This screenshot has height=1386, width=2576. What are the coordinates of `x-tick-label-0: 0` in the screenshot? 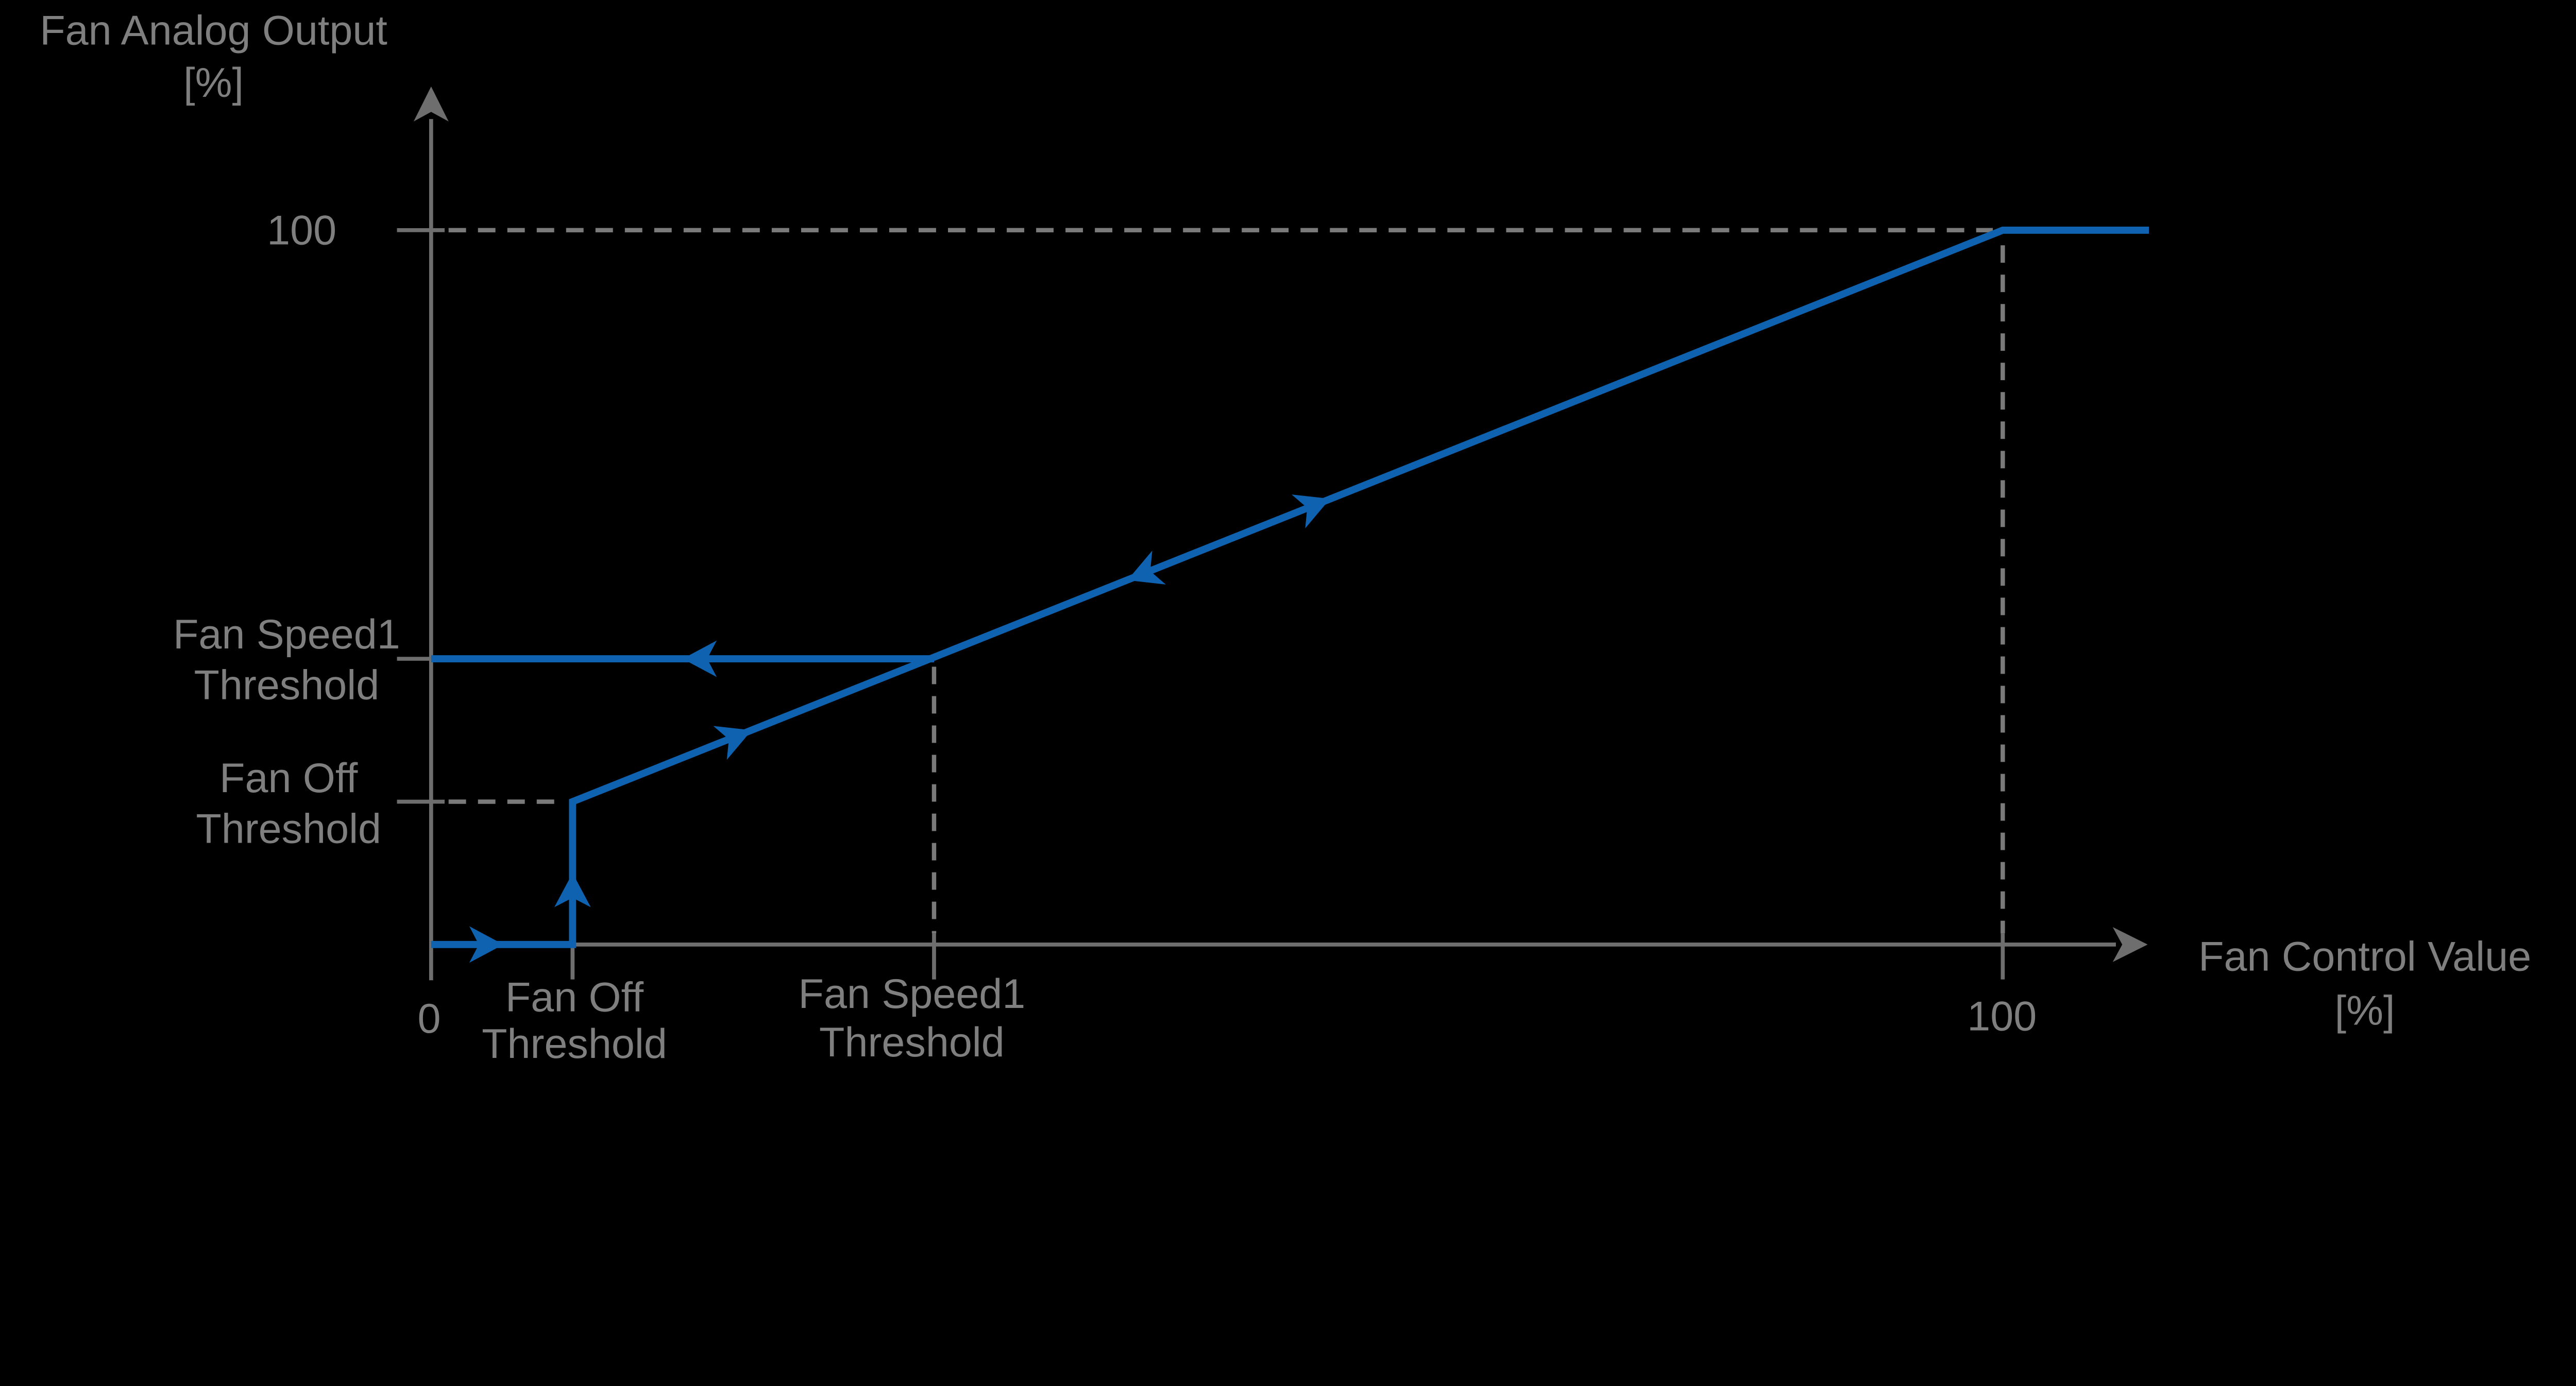 It's located at (428, 1019).